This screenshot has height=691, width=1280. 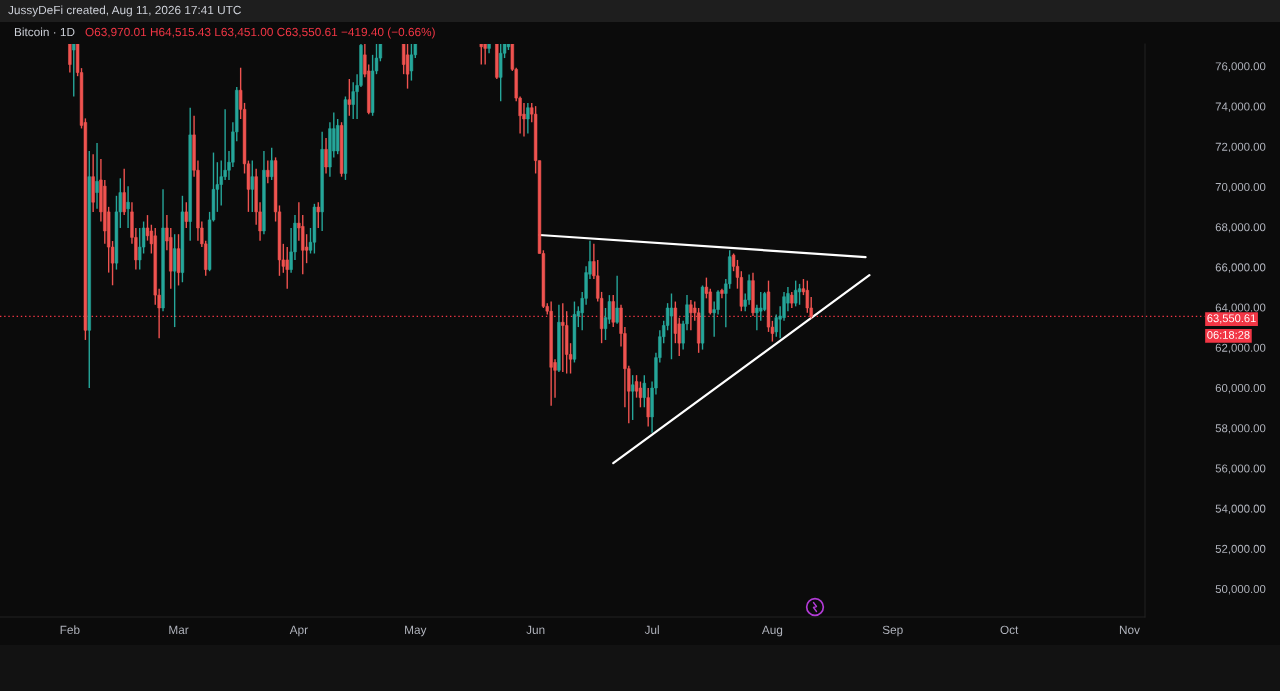 I want to click on x-tick-label: Sep, so click(x=892, y=631).